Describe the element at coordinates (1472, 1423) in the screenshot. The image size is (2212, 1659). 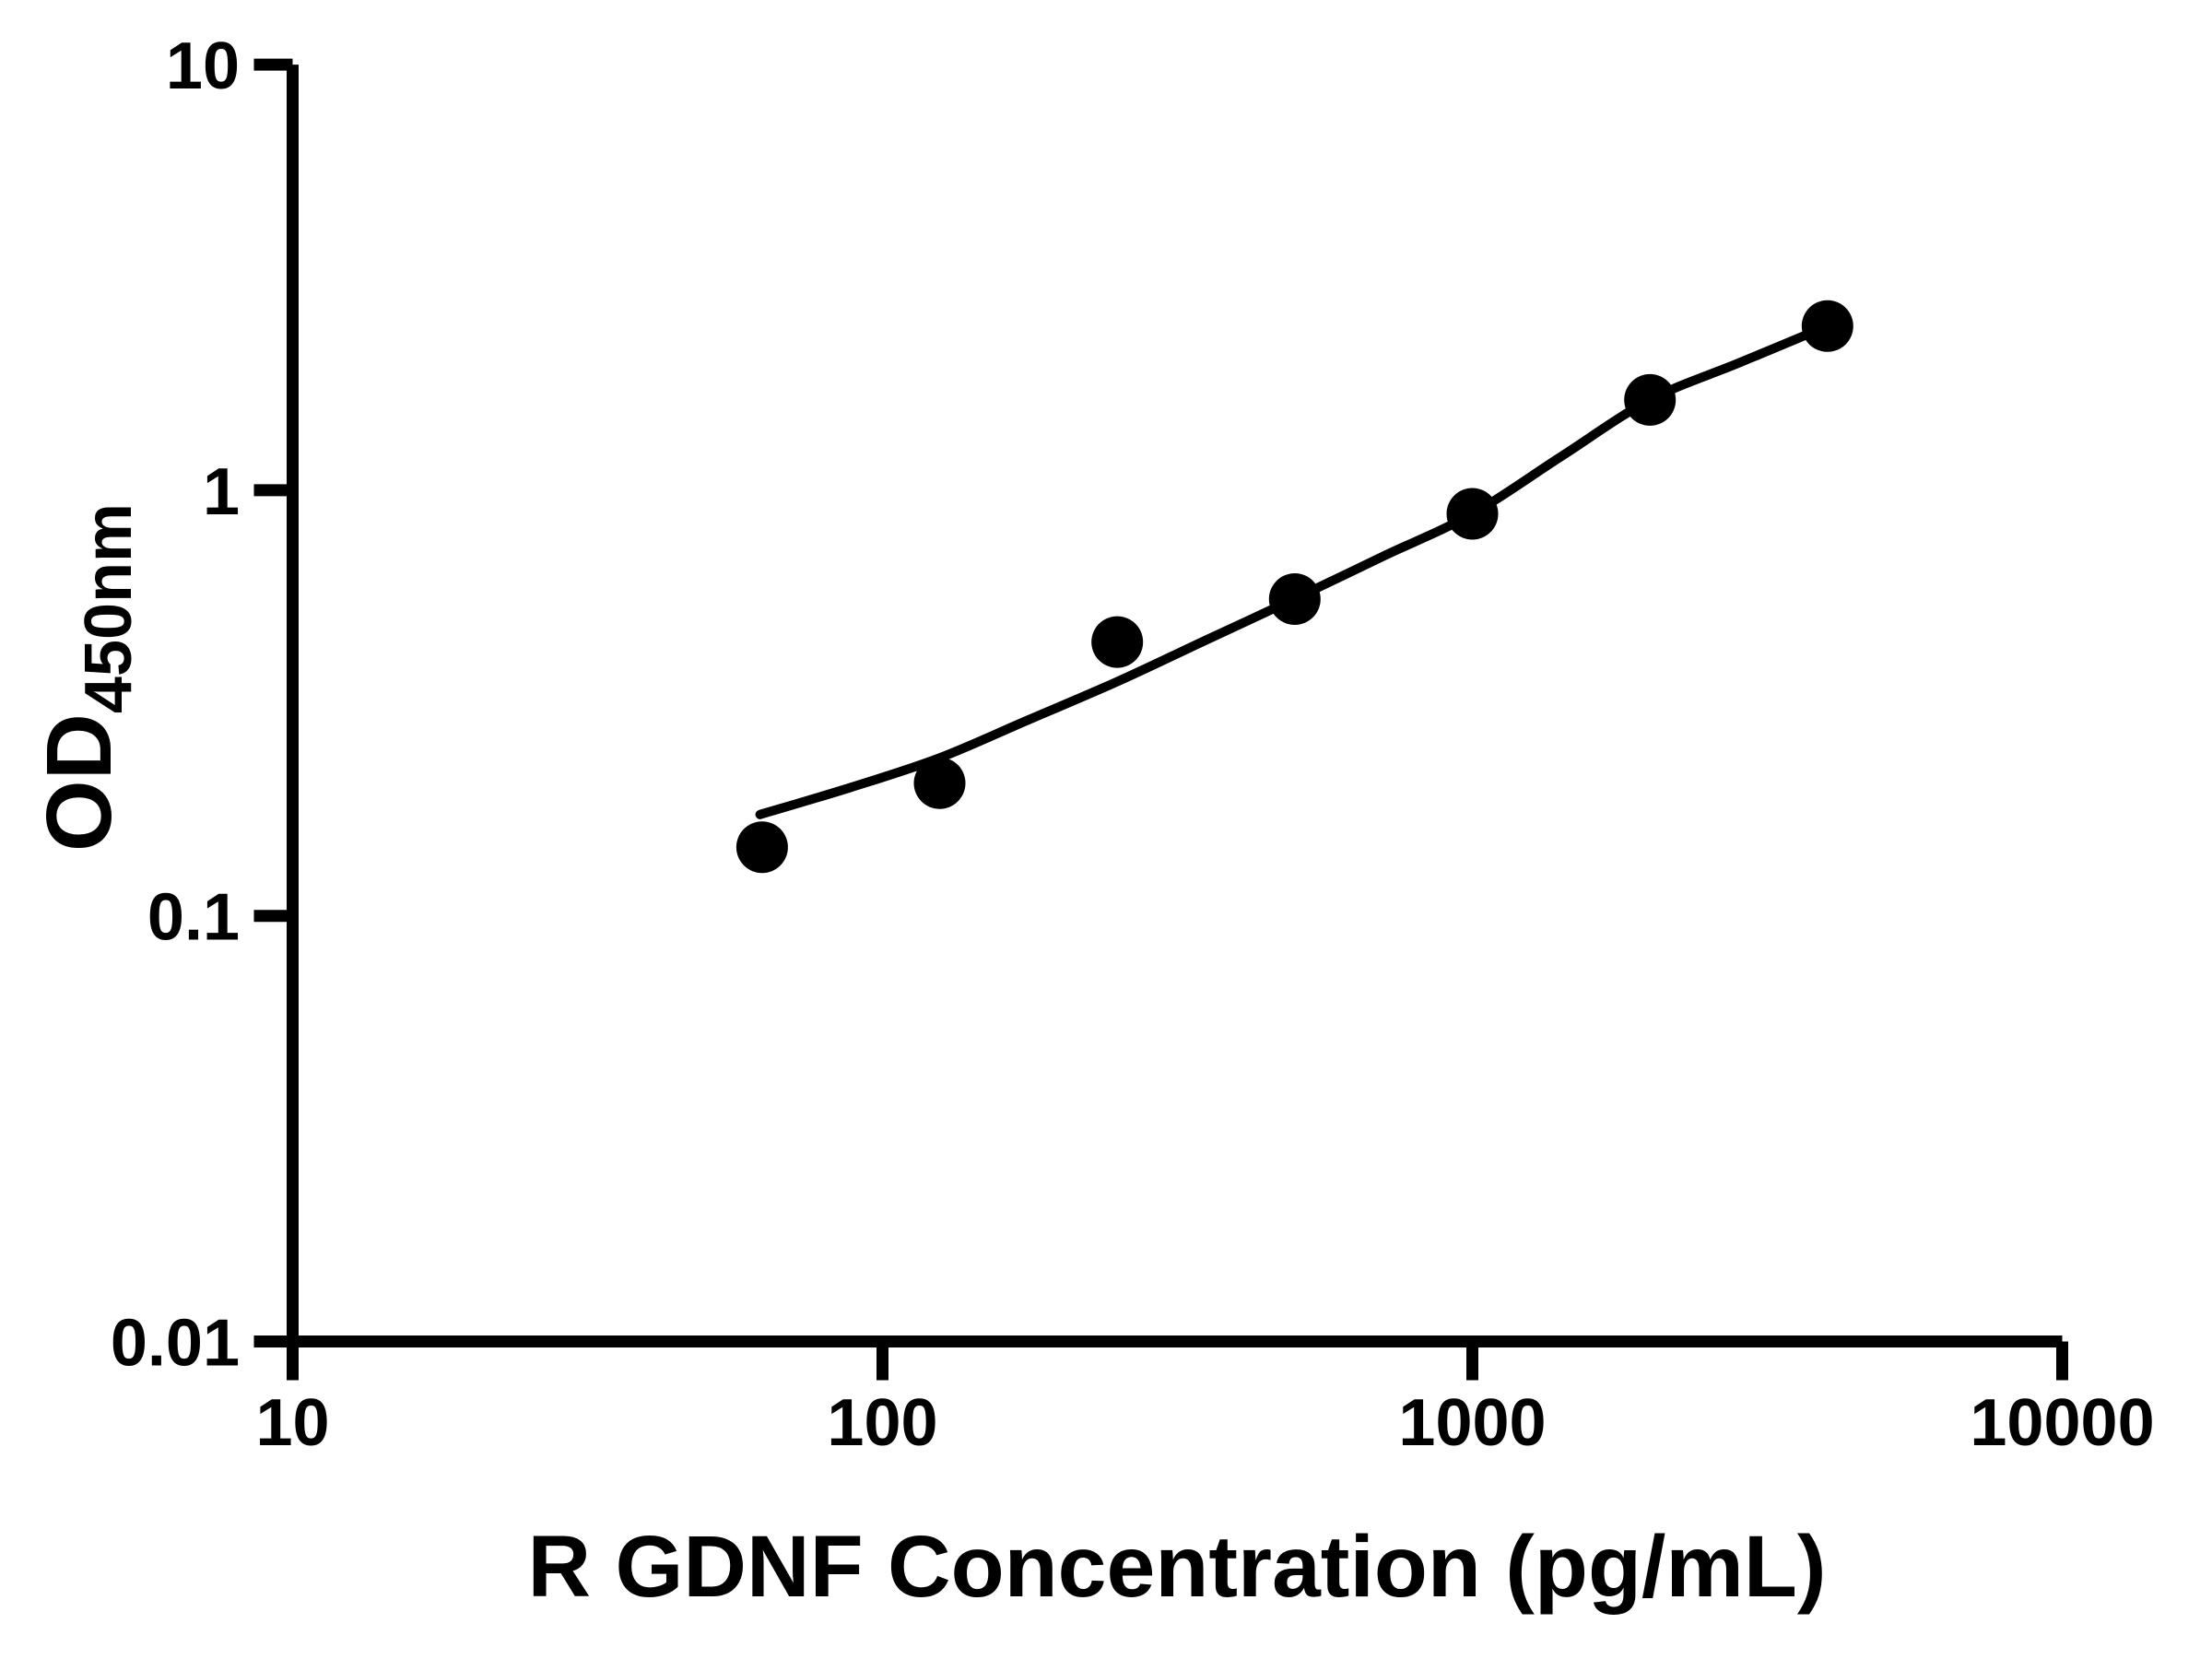
I see `x-tick-label: 1000` at that location.